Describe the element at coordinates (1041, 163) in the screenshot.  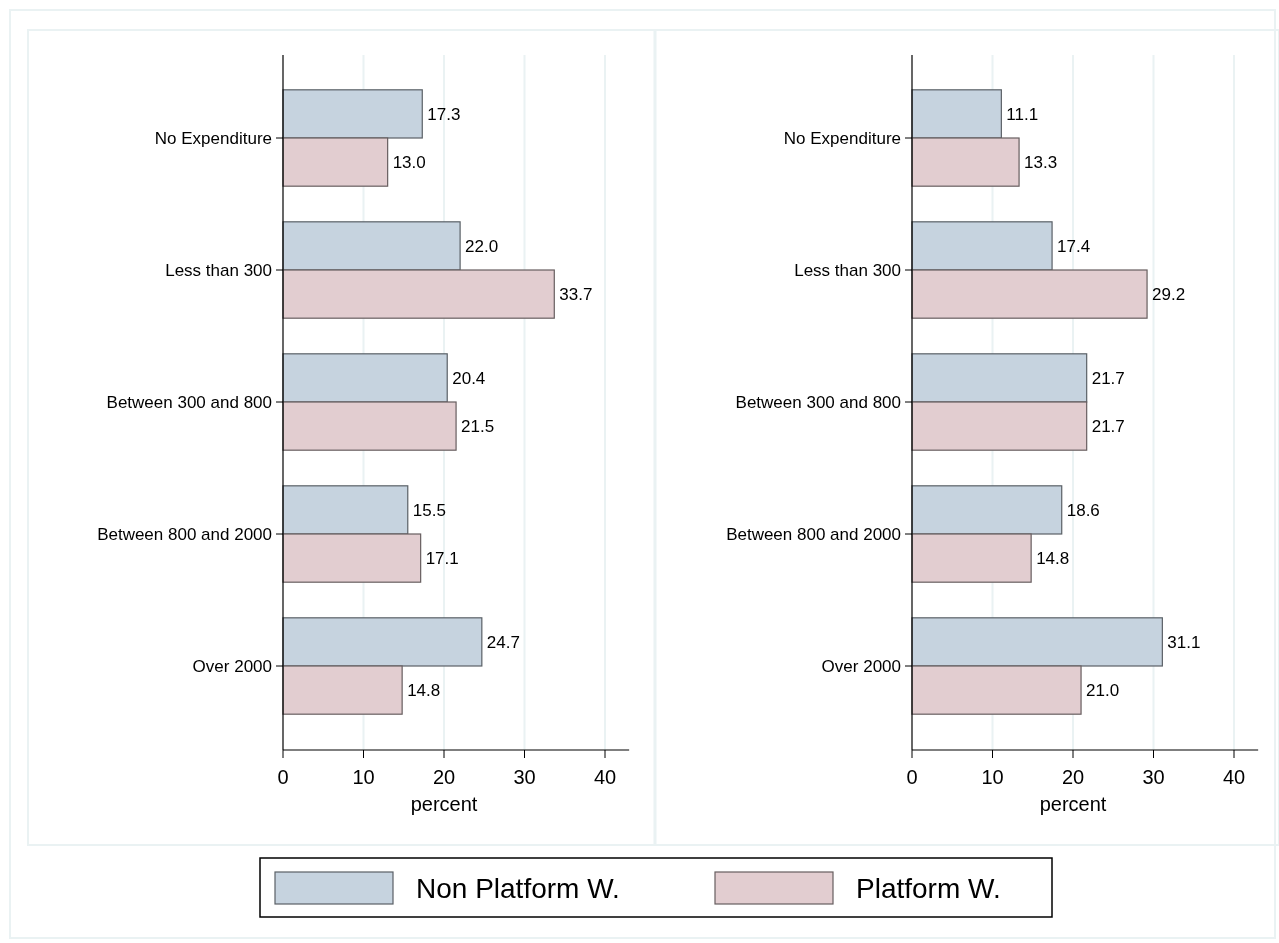
I see `data-label: 13.3` at that location.